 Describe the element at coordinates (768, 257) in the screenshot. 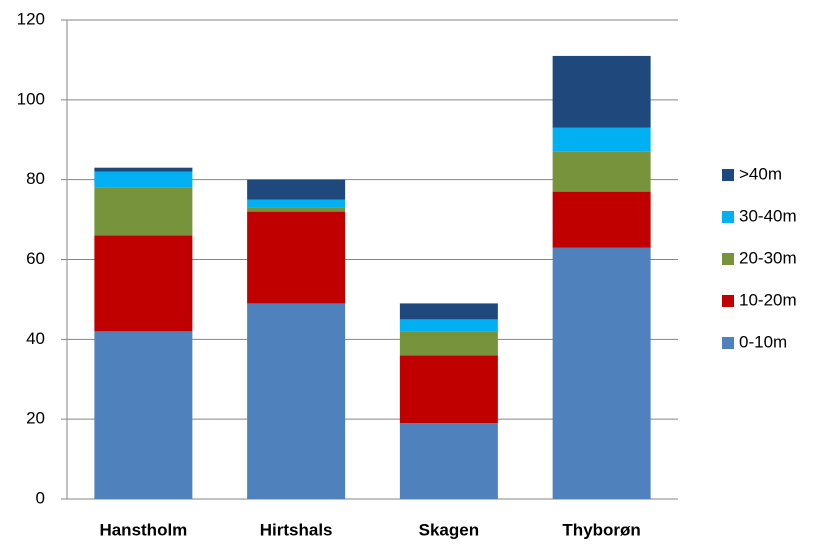

I see `legend-label: 20-30m` at that location.